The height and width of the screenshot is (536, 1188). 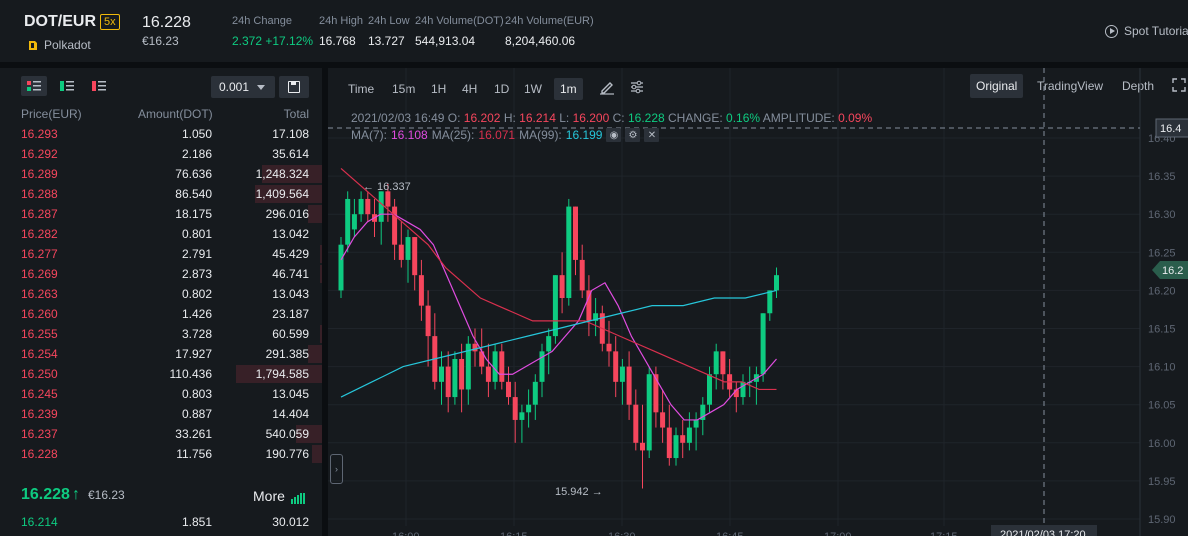 I want to click on ask-amount: 0.802, so click(x=196, y=294).